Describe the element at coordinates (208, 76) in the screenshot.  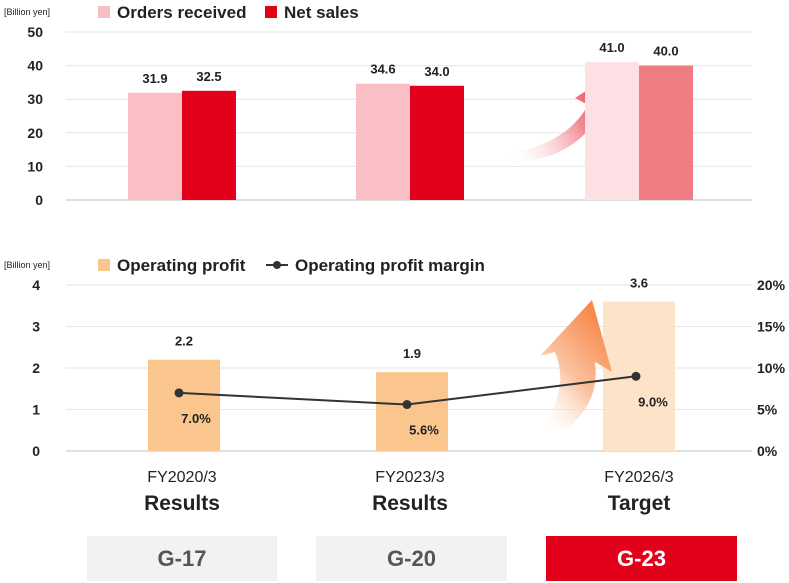
I see `data-label: 32.5` at that location.